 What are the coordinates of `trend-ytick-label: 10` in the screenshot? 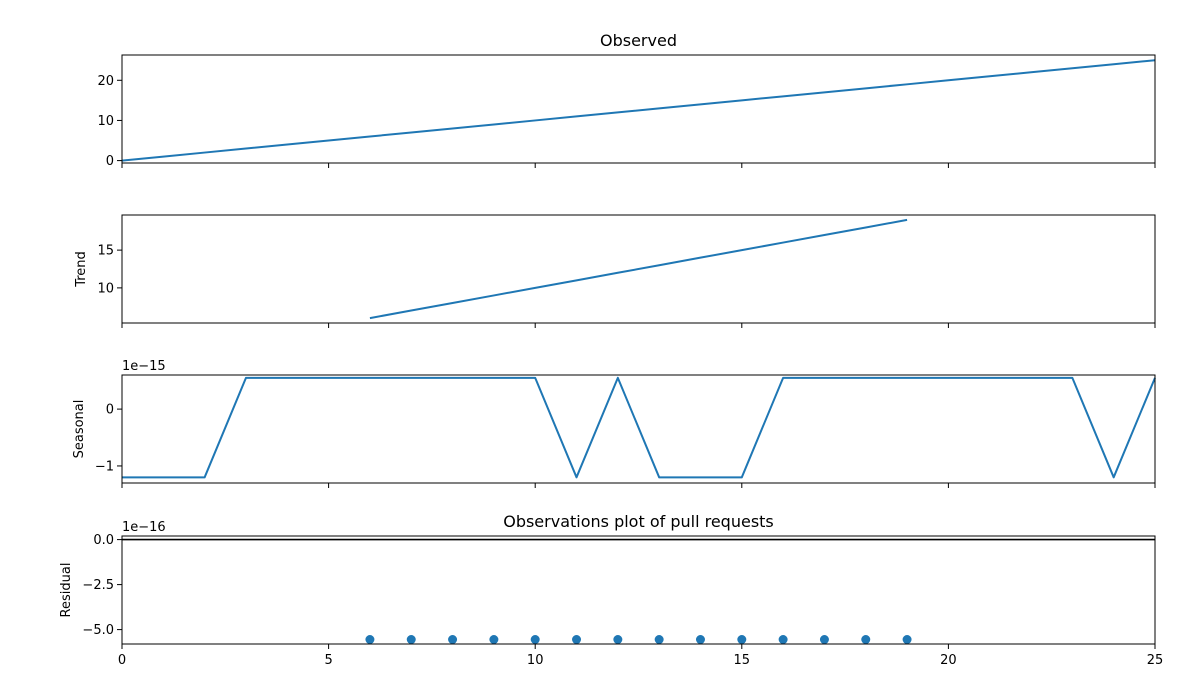 It's located at (105, 288).